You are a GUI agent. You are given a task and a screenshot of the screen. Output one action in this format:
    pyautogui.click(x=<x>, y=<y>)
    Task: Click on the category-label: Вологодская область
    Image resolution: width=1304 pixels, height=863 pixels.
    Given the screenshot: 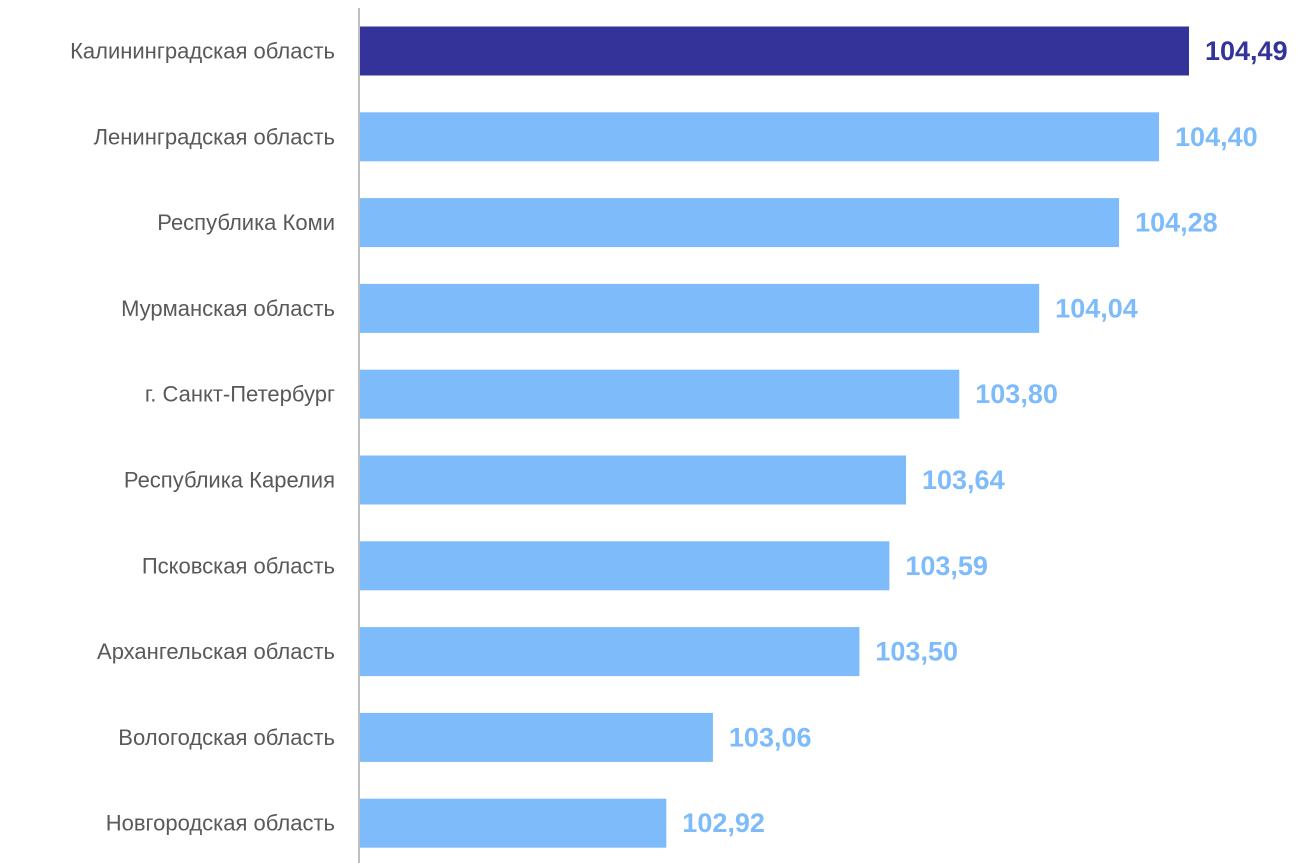 What is the action you would take?
    pyautogui.click(x=226, y=737)
    